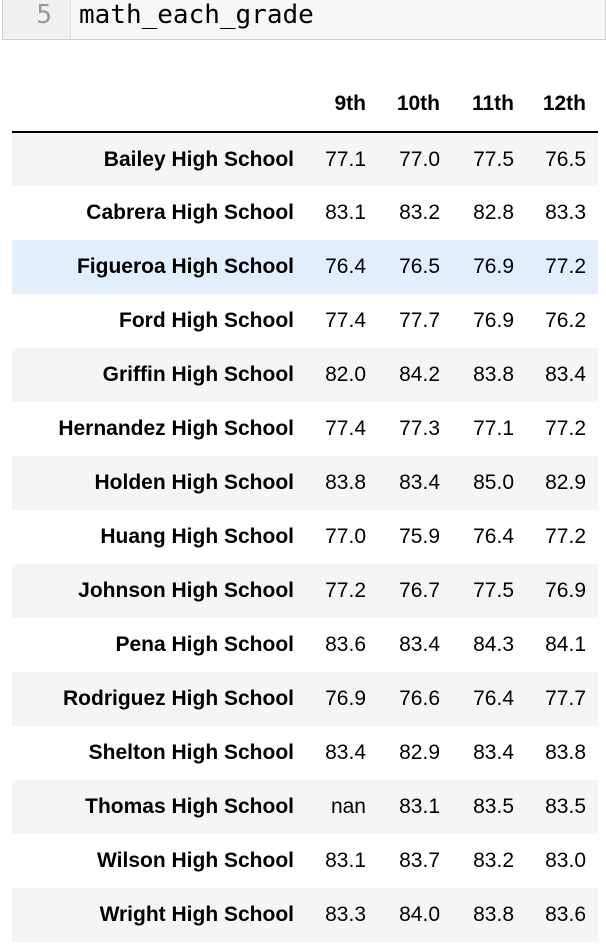  I want to click on table-row: Wright High School 83.3 84.0 83.8 83.6, so click(305, 915).